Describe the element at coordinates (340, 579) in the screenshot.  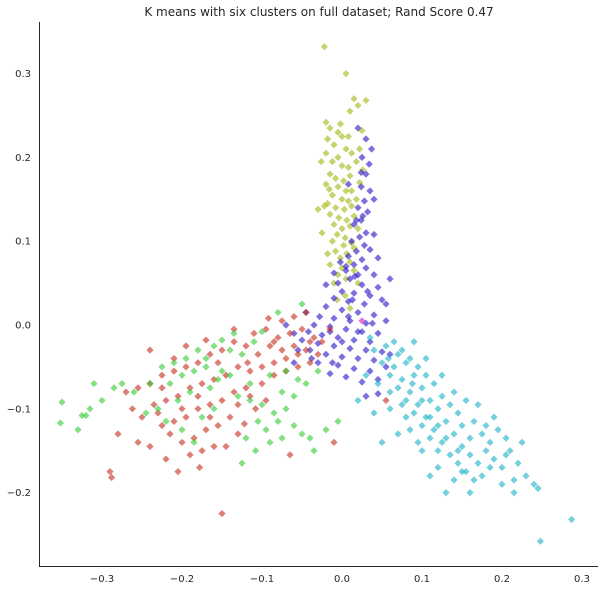
I see `x-tick-labels: −0.3 −0.2 −0.1 0.0 0.1 0.2 0.3` at that location.